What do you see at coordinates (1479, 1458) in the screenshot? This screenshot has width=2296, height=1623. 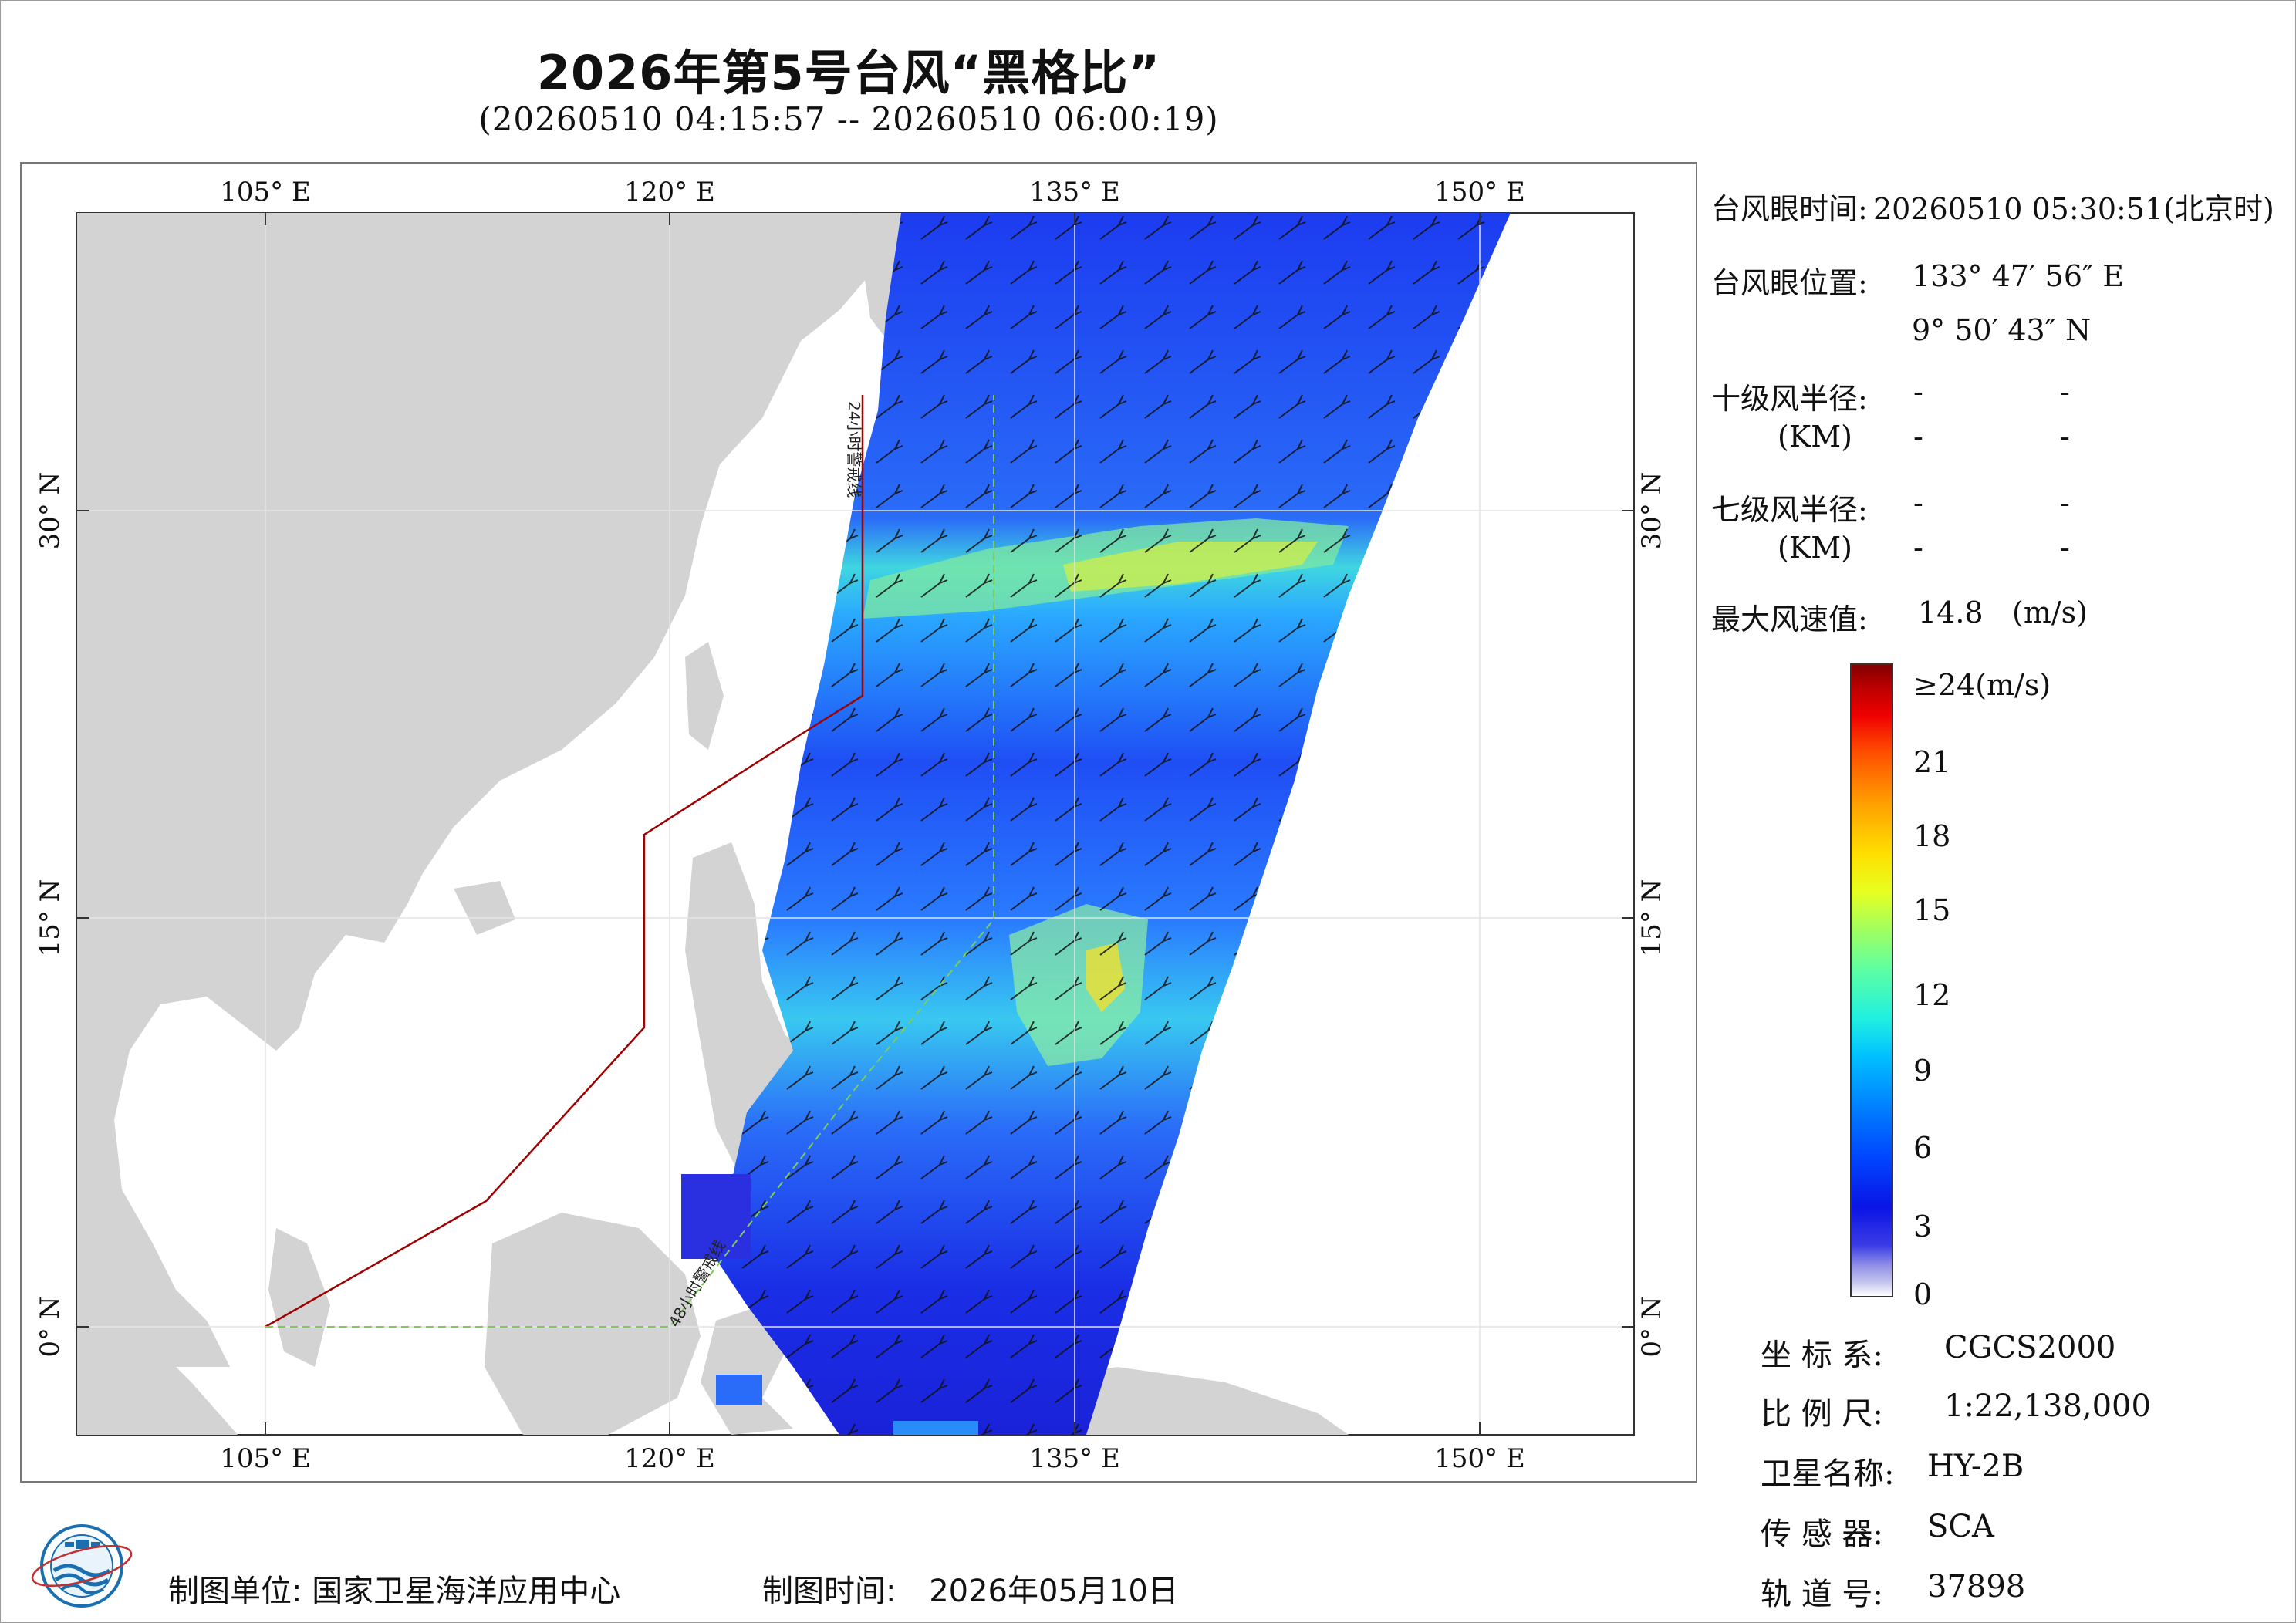 I see `bottom-lon-label-150: 150° E` at bounding box center [1479, 1458].